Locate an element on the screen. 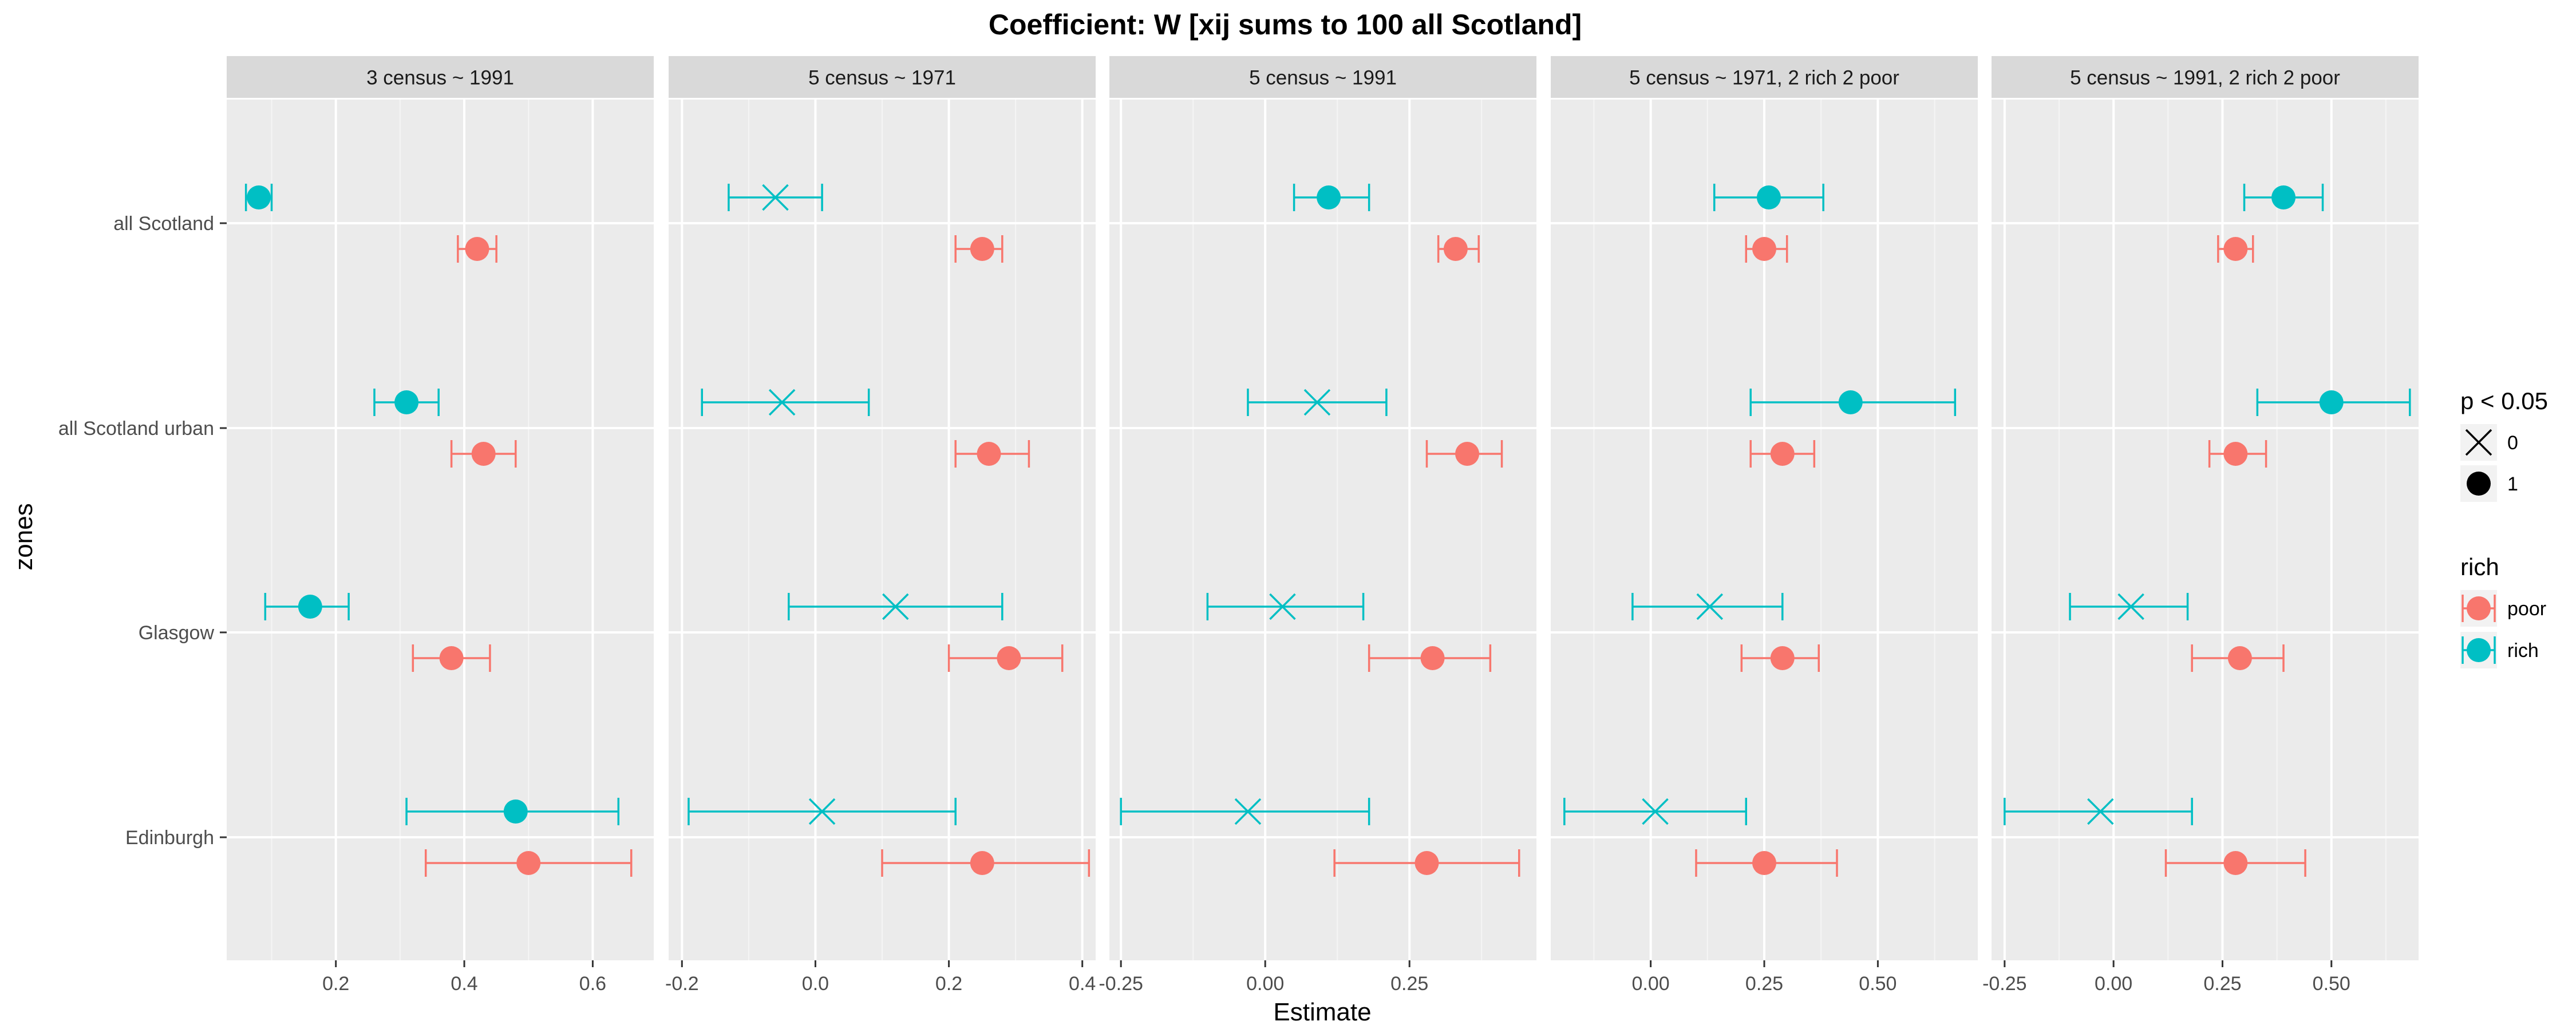 This screenshot has height=1033, width=2576. legend-color-label: rich is located at coordinates (2523, 651).